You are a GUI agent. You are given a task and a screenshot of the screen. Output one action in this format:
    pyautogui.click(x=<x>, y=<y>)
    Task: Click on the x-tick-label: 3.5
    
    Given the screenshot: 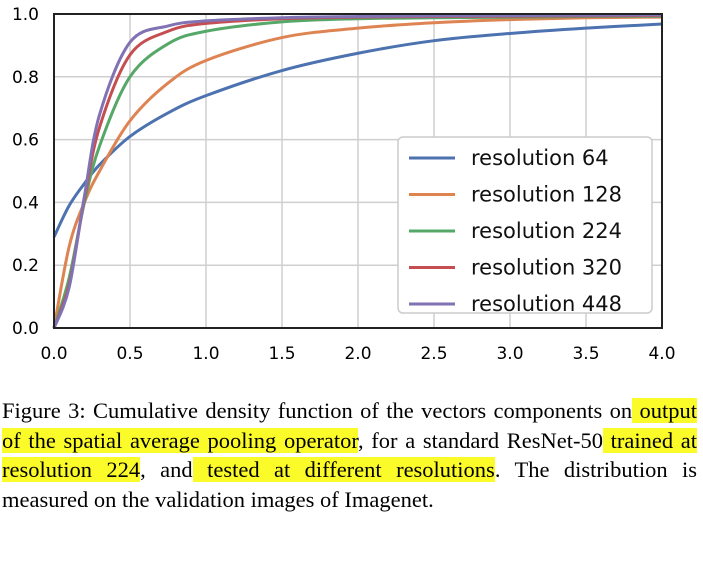 What is the action you would take?
    pyautogui.click(x=585, y=354)
    